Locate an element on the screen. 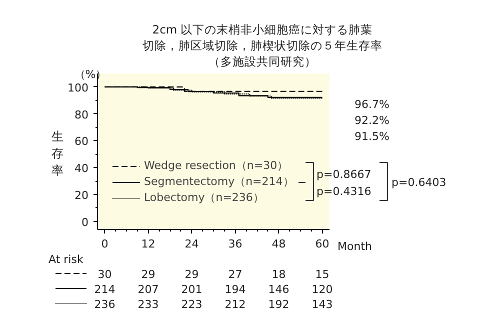 The height and width of the screenshot is (333, 500). y-tick-label: 100 is located at coordinates (78, 87).